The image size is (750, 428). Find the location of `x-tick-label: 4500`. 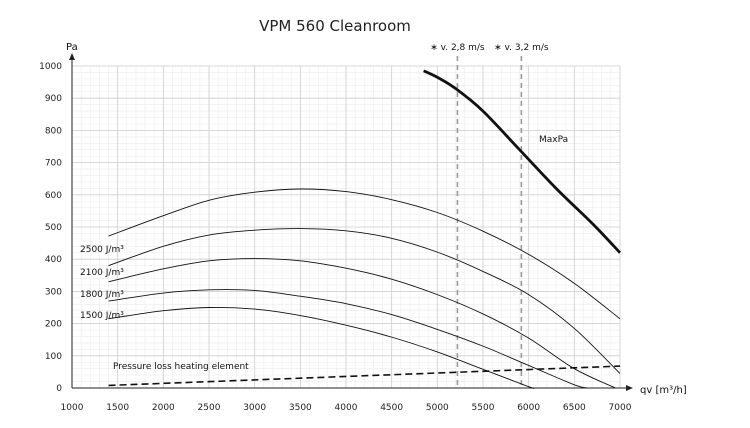

x-tick-label: 4500 is located at coordinates (391, 408).